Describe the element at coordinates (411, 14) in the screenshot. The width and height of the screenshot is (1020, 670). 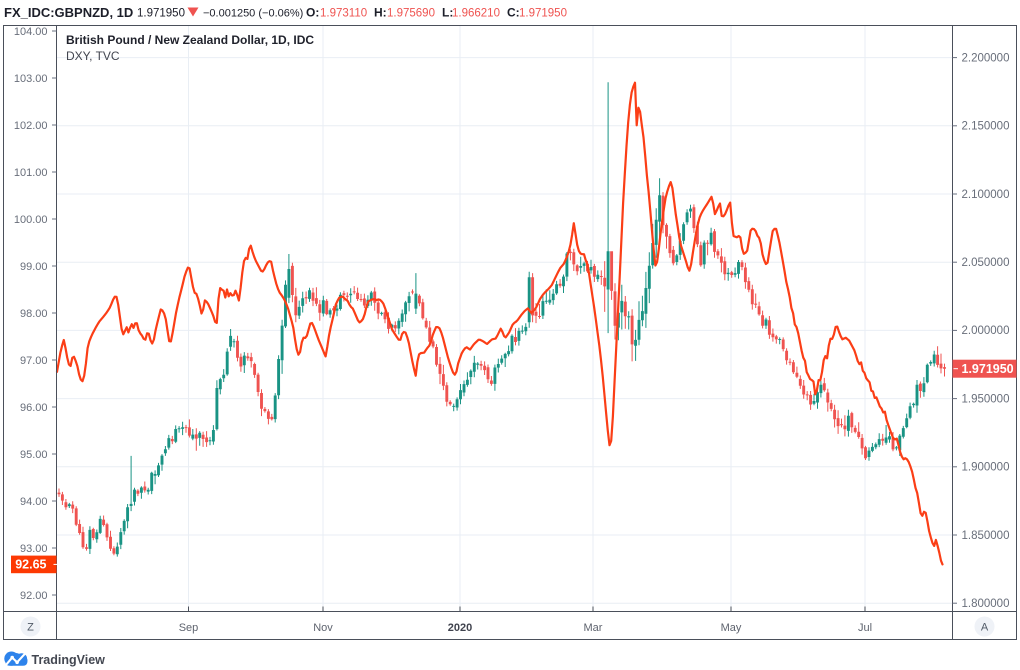
I see `svg-text: 1.975690` at that location.